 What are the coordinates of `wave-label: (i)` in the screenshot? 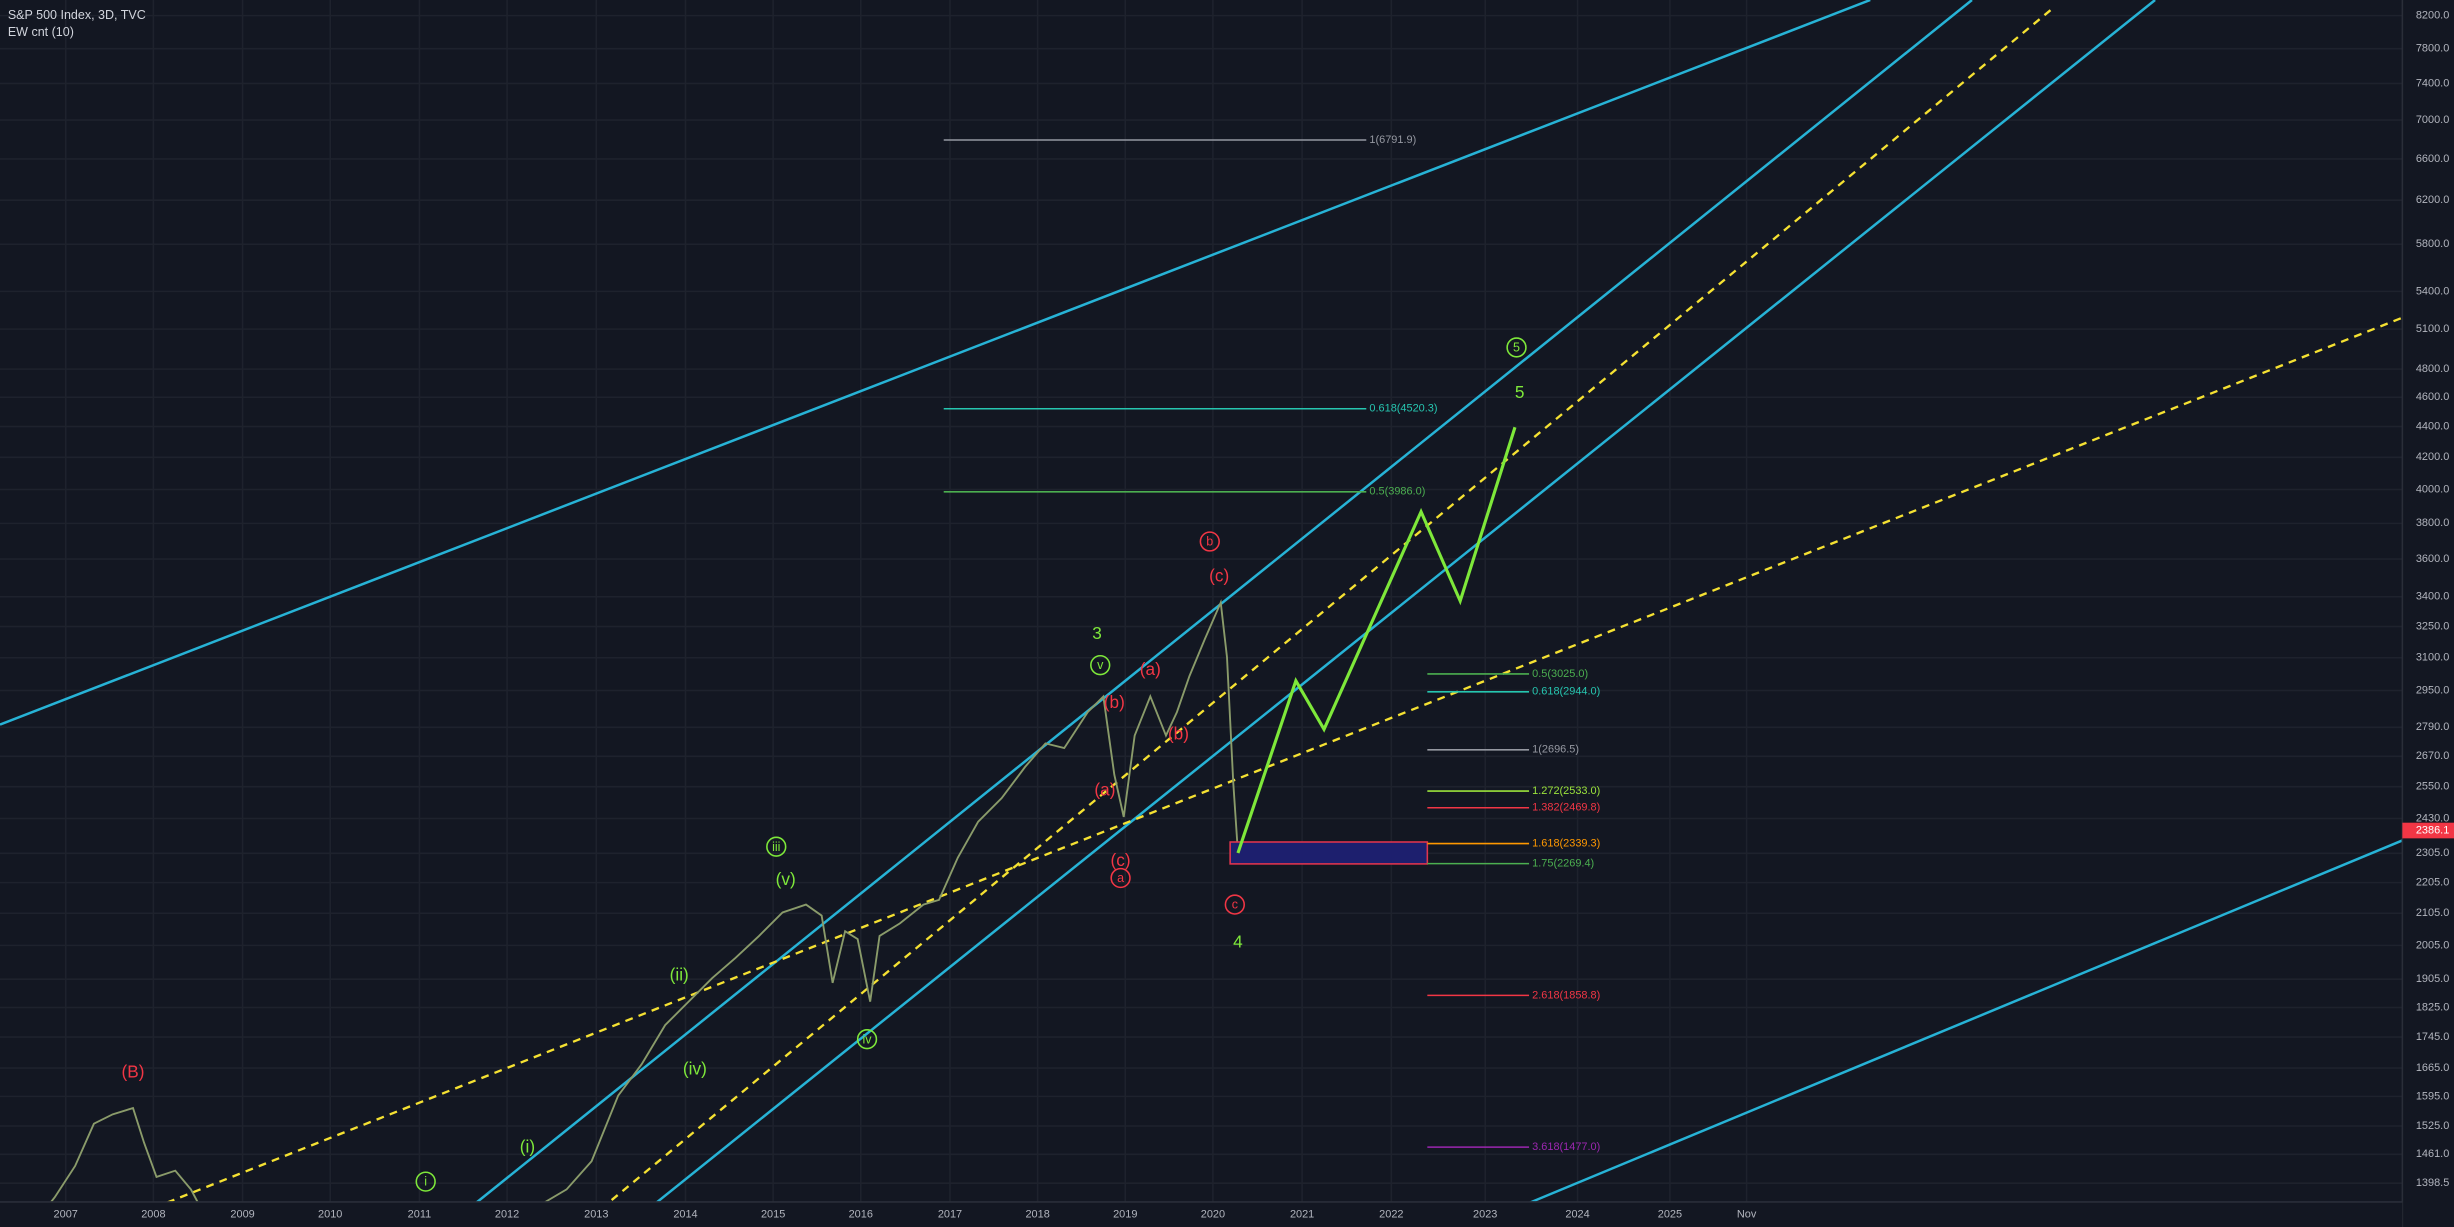 It's located at (527, 1147).